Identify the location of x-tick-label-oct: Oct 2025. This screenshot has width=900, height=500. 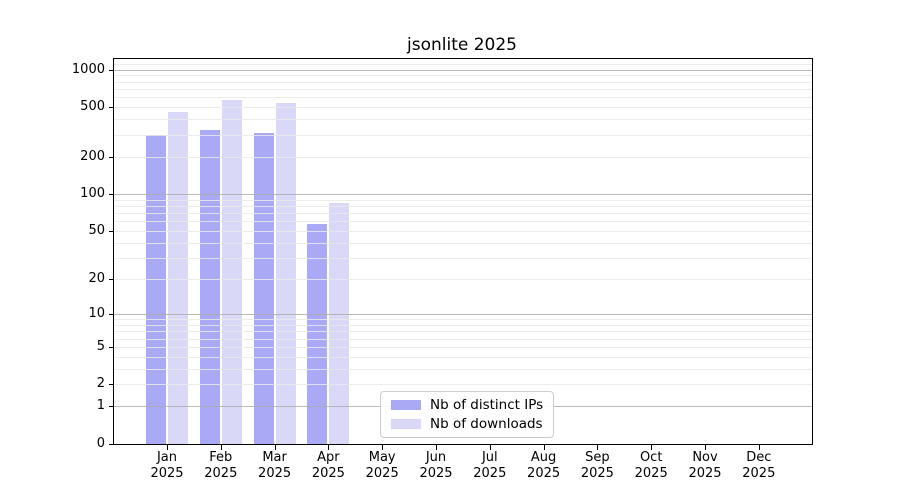
(651, 466).